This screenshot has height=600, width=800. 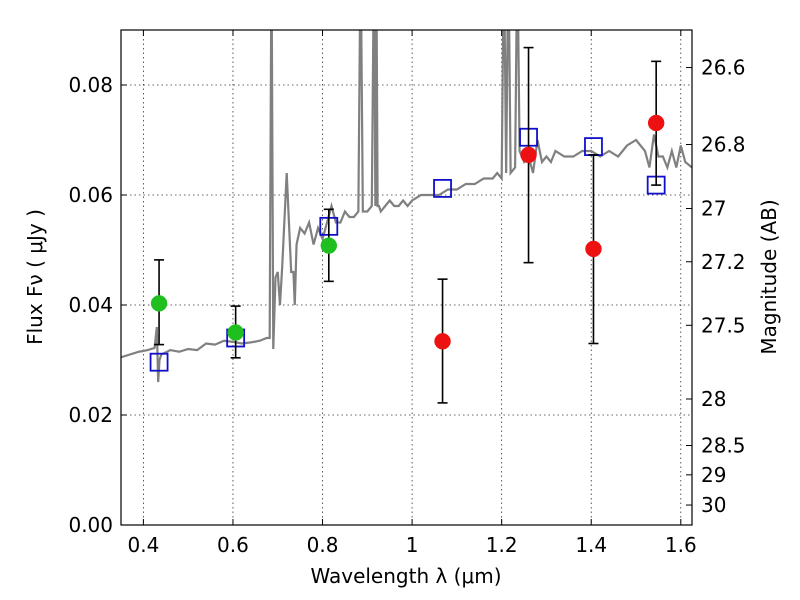 What do you see at coordinates (90, 85) in the screenshot?
I see `y-tick-label: 0.08` at bounding box center [90, 85].